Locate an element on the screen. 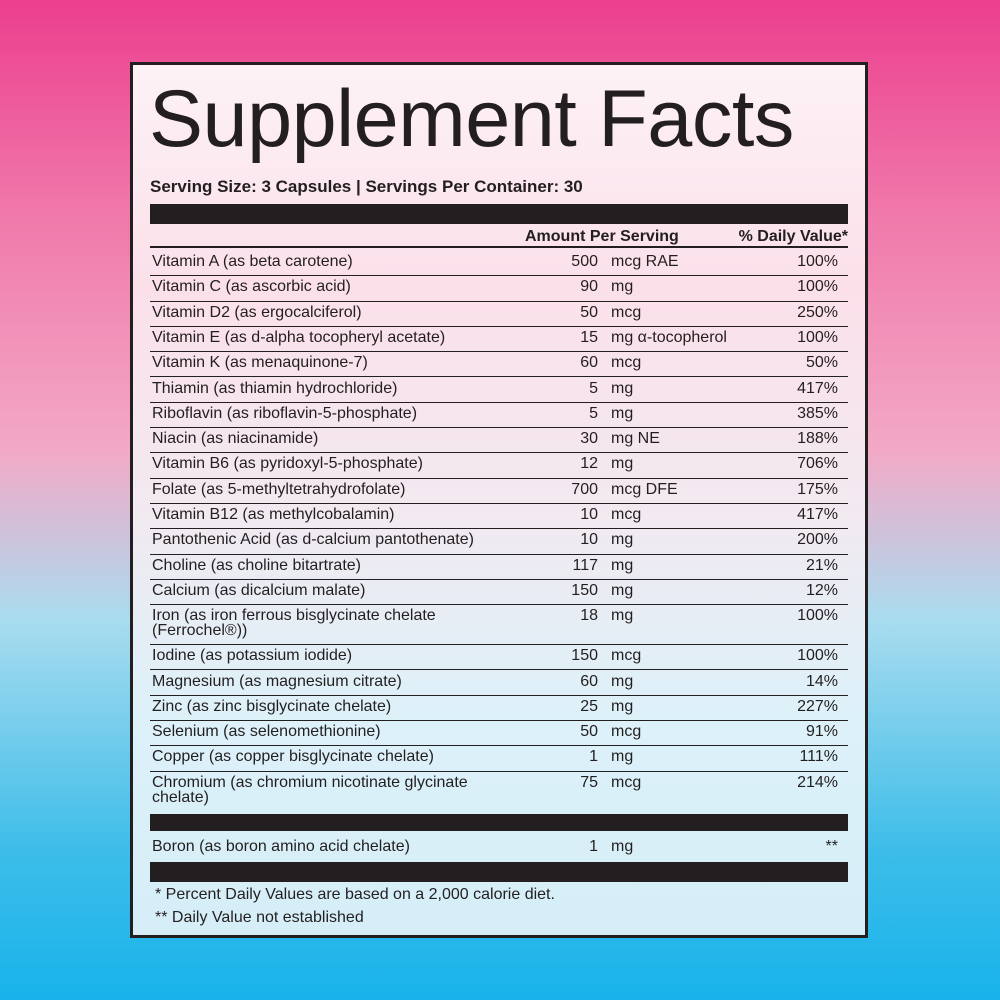 Image resolution: width=1000 pixels, height=1000 pixels. nutrient-name: Vitamin A (as beta carotene) is located at coordinates (252, 261).